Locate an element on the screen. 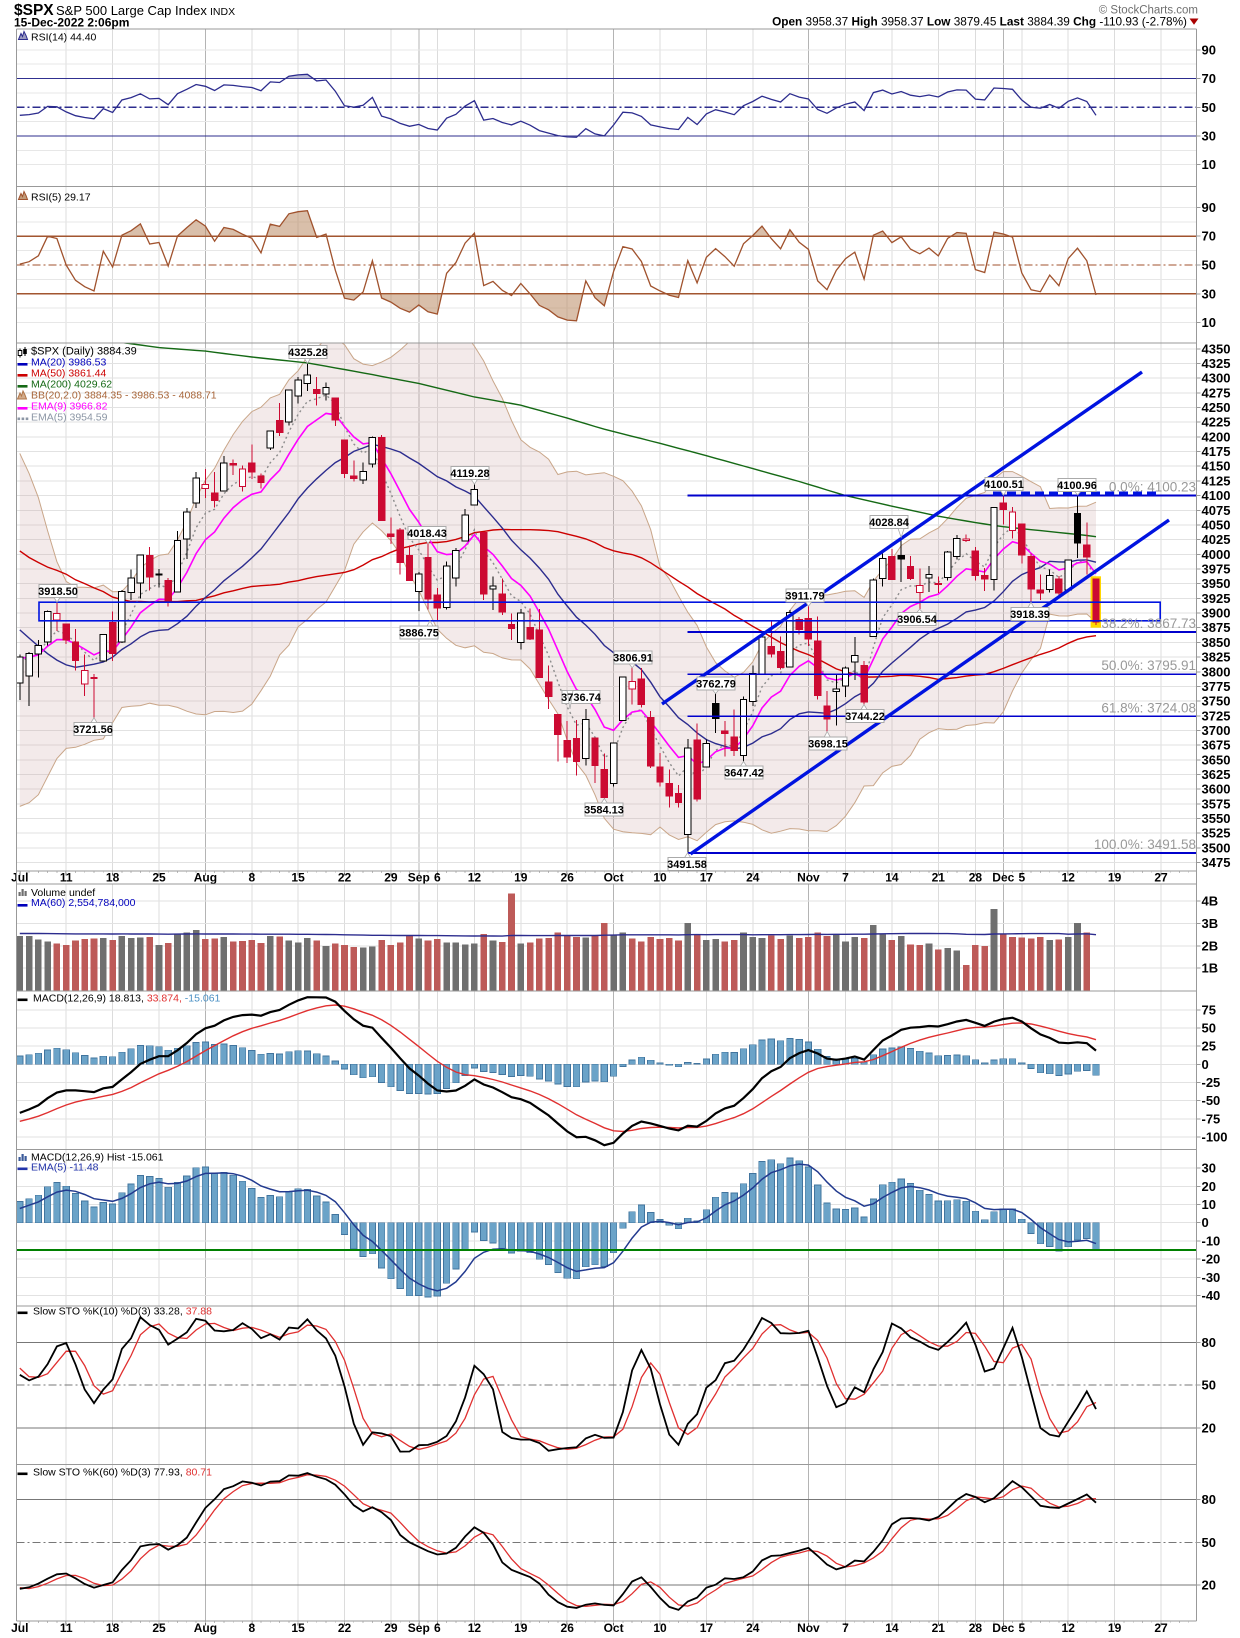 This screenshot has height=1638, width=1240. svg-text: 3625 is located at coordinates (1216, 774).